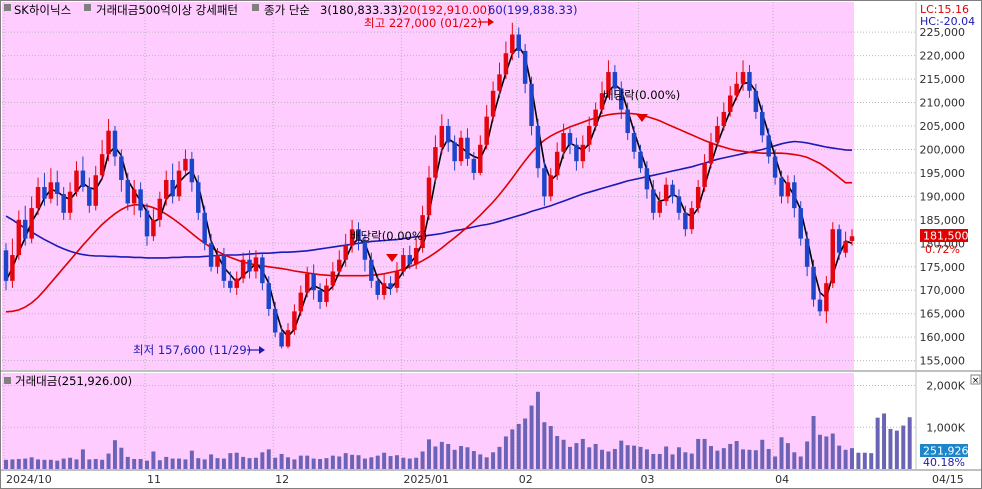 Image resolution: width=982 pixels, height=489 pixels. I want to click on stock-name-label: SK하이닉스, so click(42, 10).